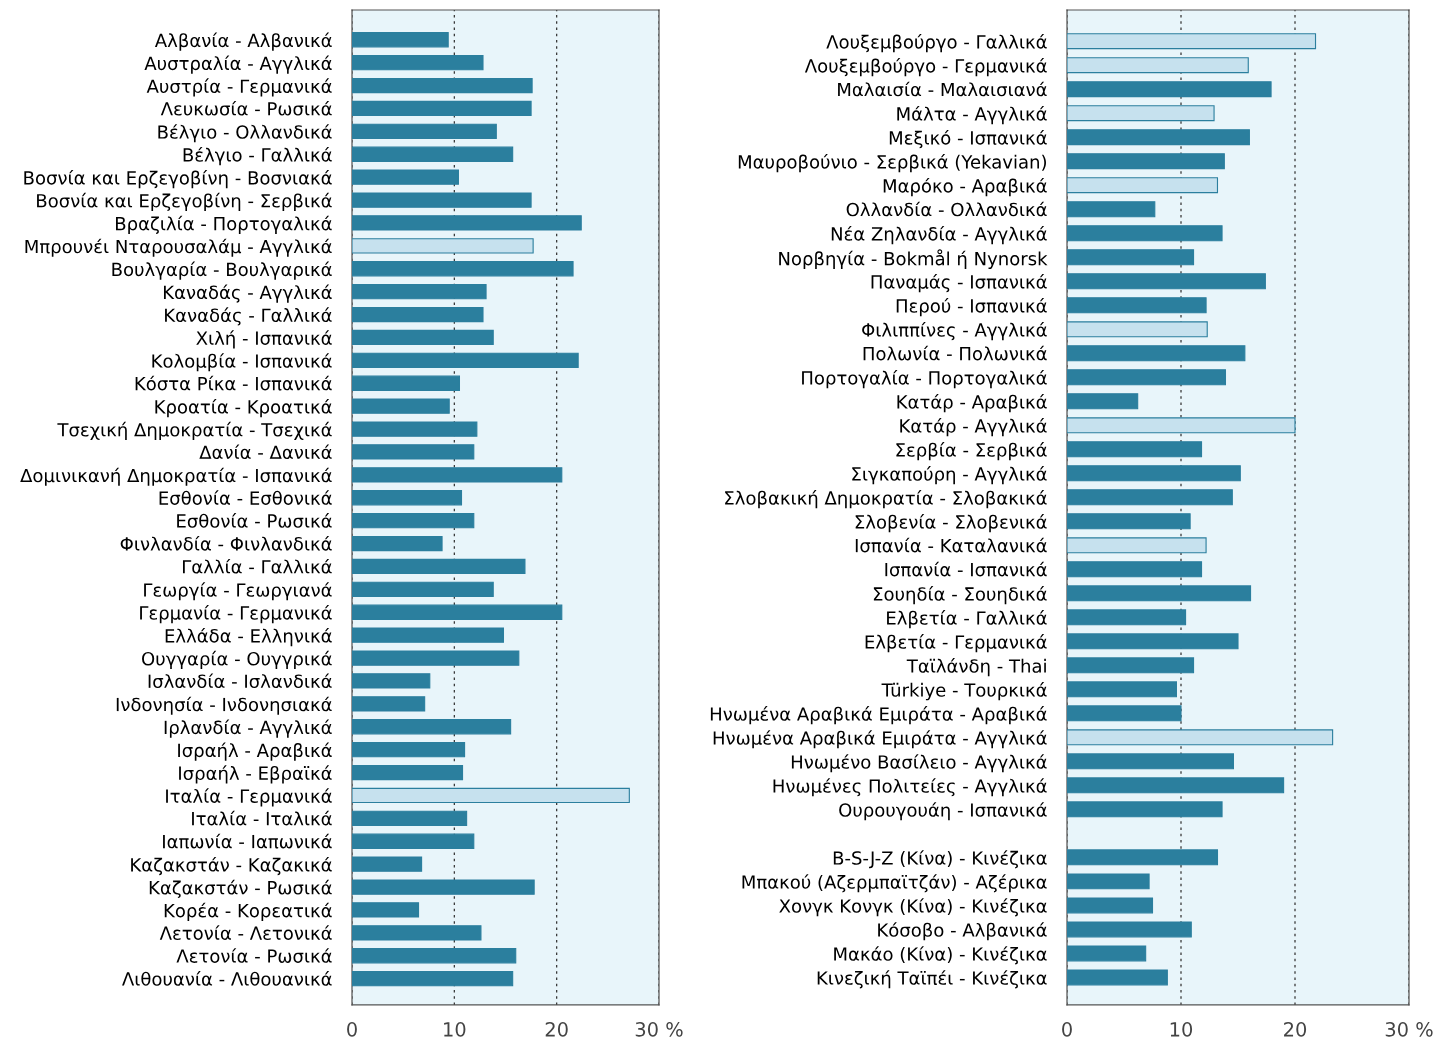 Image resolution: width=1445 pixels, height=1039 pixels. I want to click on y-tick-label: Καζακστάν - Ρωσικά, so click(240, 889).